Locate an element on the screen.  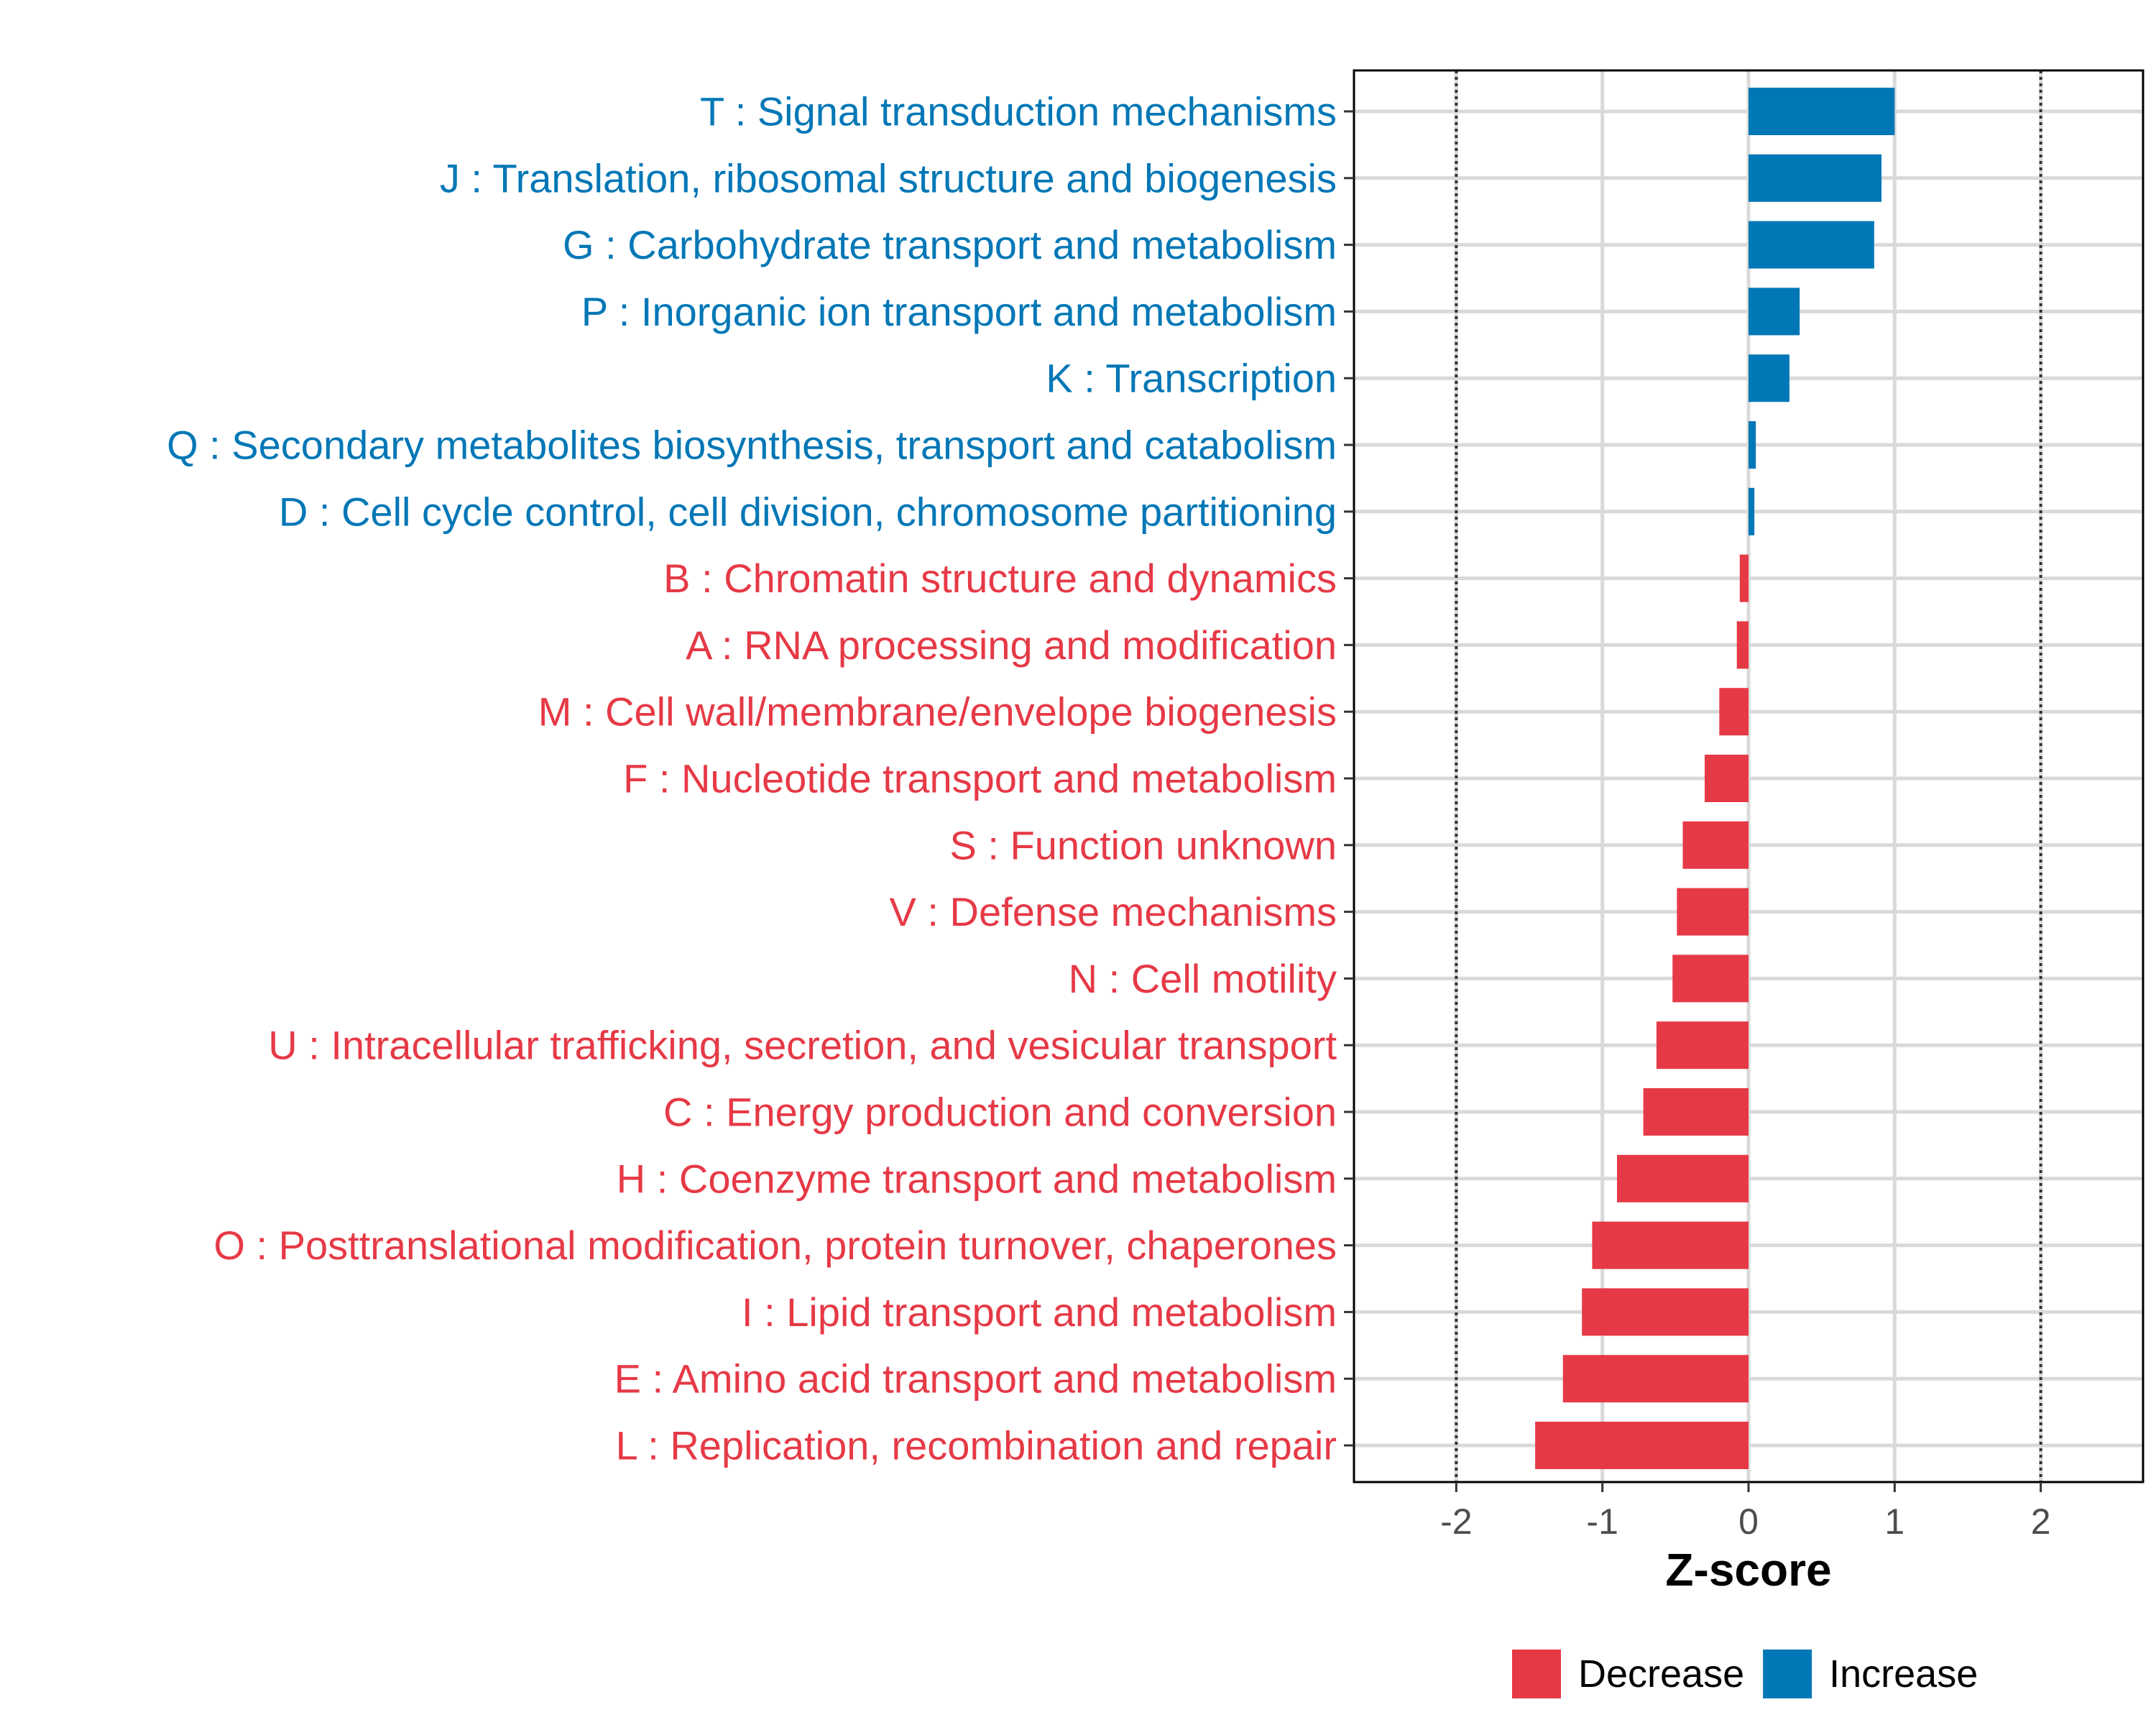
x-tick-label: 1 is located at coordinates (1894, 1521).